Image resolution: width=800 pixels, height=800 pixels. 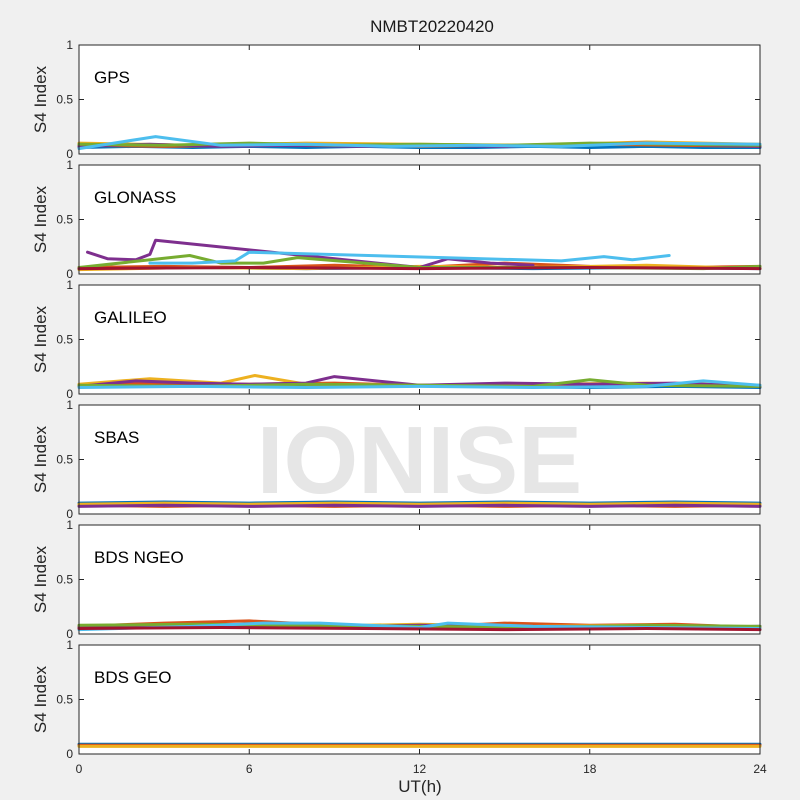 What do you see at coordinates (116, 437) in the screenshot?
I see `panel-label: SBAS` at bounding box center [116, 437].